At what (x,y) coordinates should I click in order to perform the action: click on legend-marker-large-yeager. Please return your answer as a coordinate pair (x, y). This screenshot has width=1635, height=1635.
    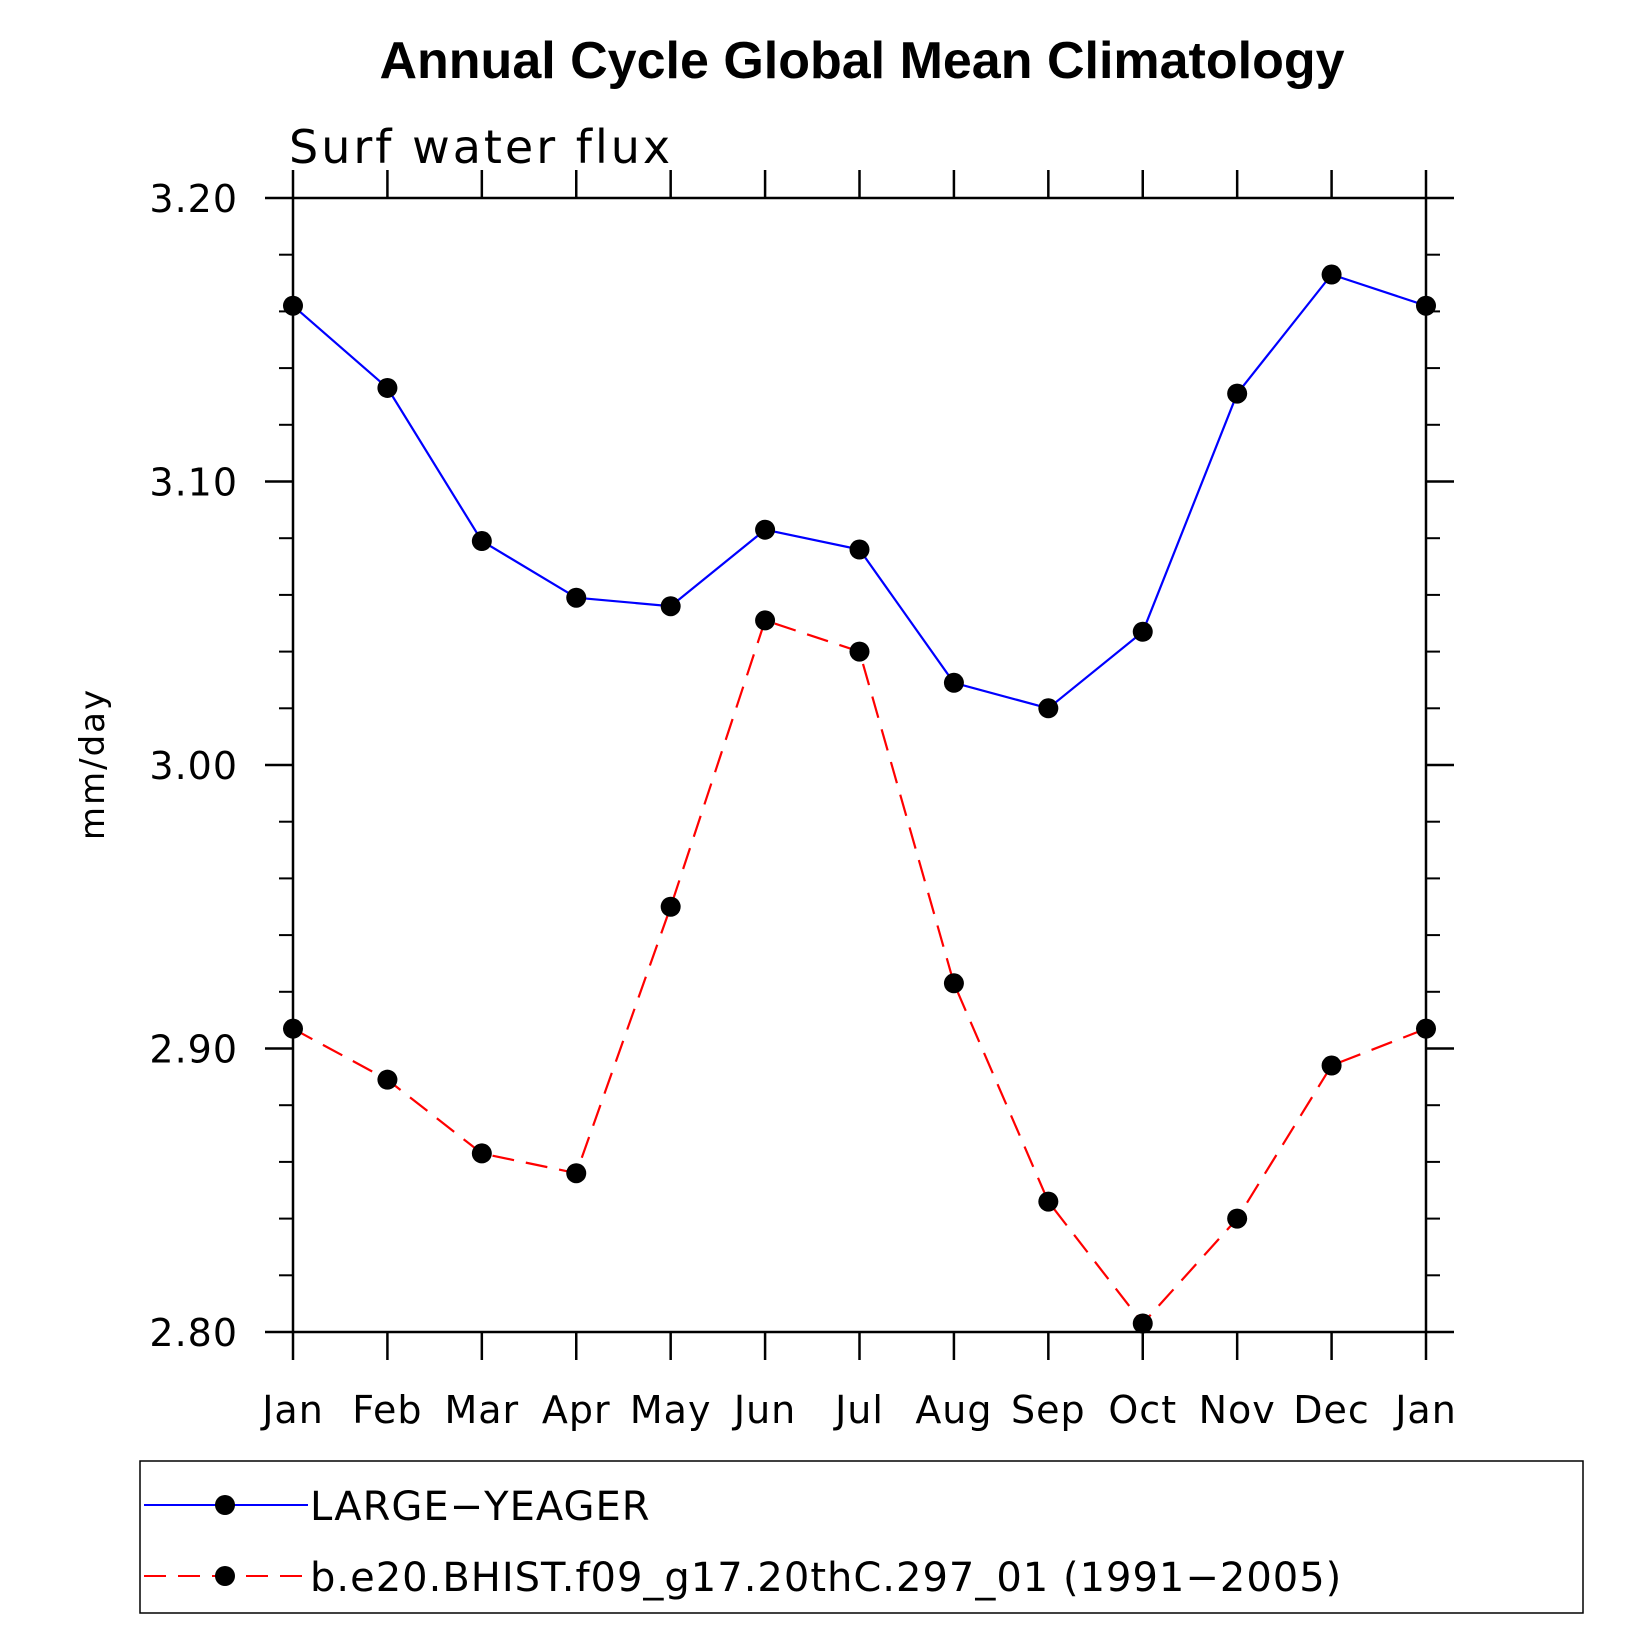
    Looking at the image, I should click on (225, 1505).